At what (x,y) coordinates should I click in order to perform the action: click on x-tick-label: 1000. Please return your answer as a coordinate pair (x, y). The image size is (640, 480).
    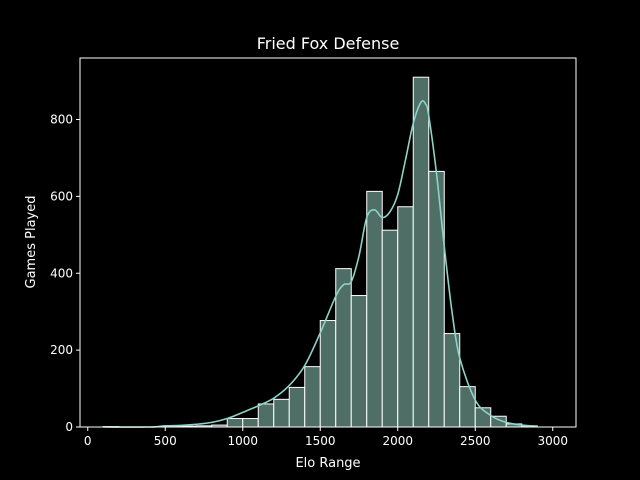
    Looking at the image, I should click on (242, 441).